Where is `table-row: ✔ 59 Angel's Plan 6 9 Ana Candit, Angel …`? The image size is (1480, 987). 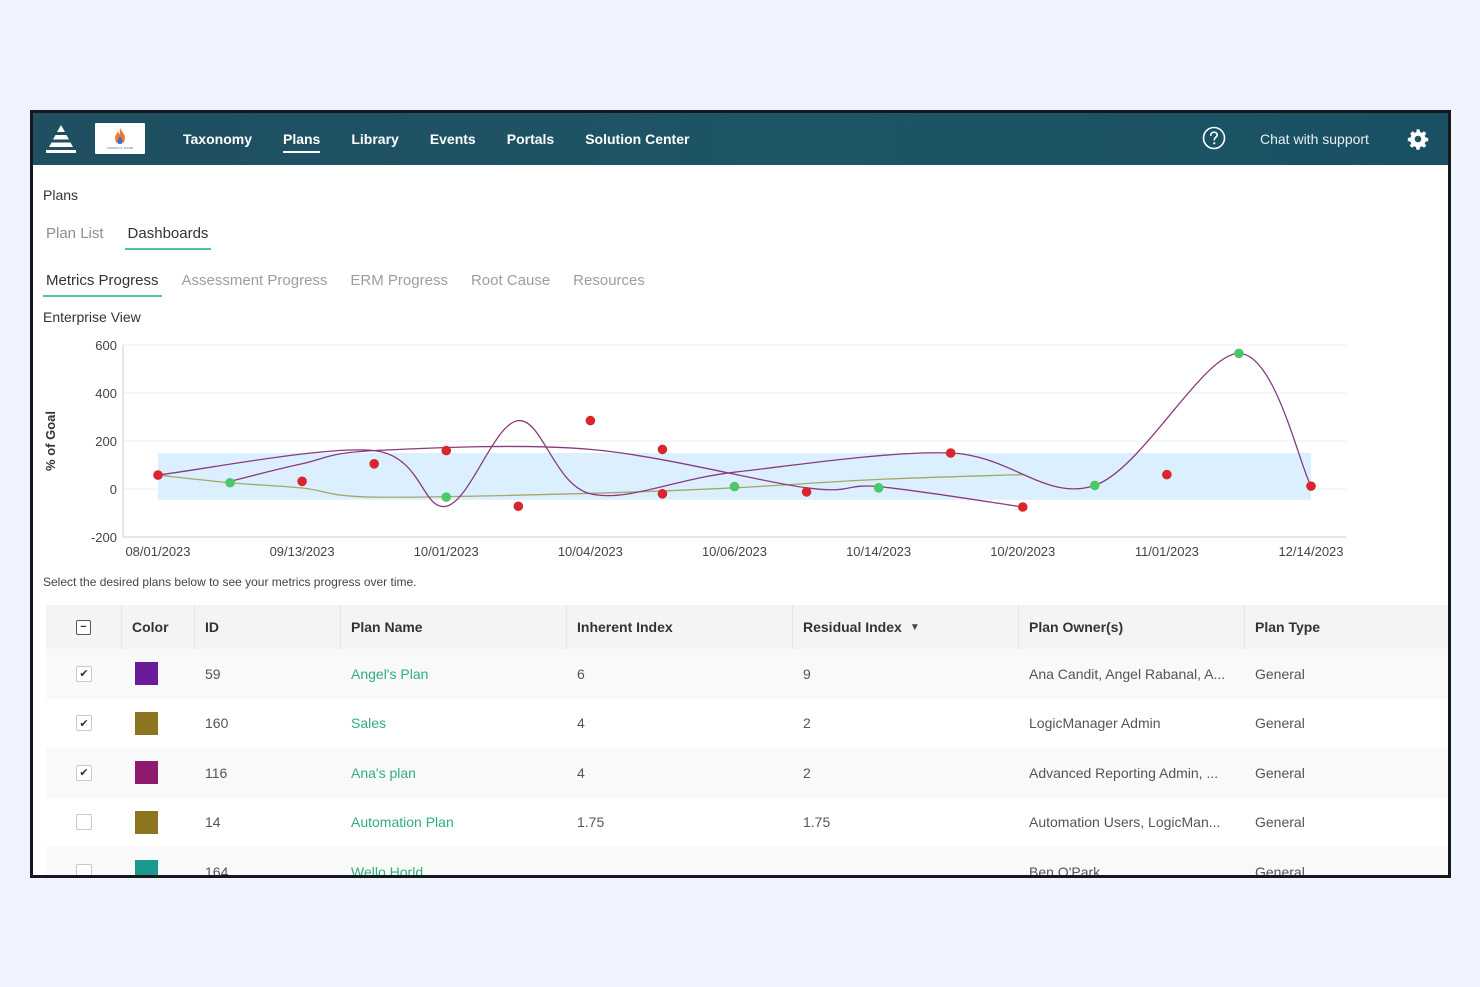 table-row: ✔ 59 Angel's Plan 6 9 Ana Candit, Angel … is located at coordinates (747, 674).